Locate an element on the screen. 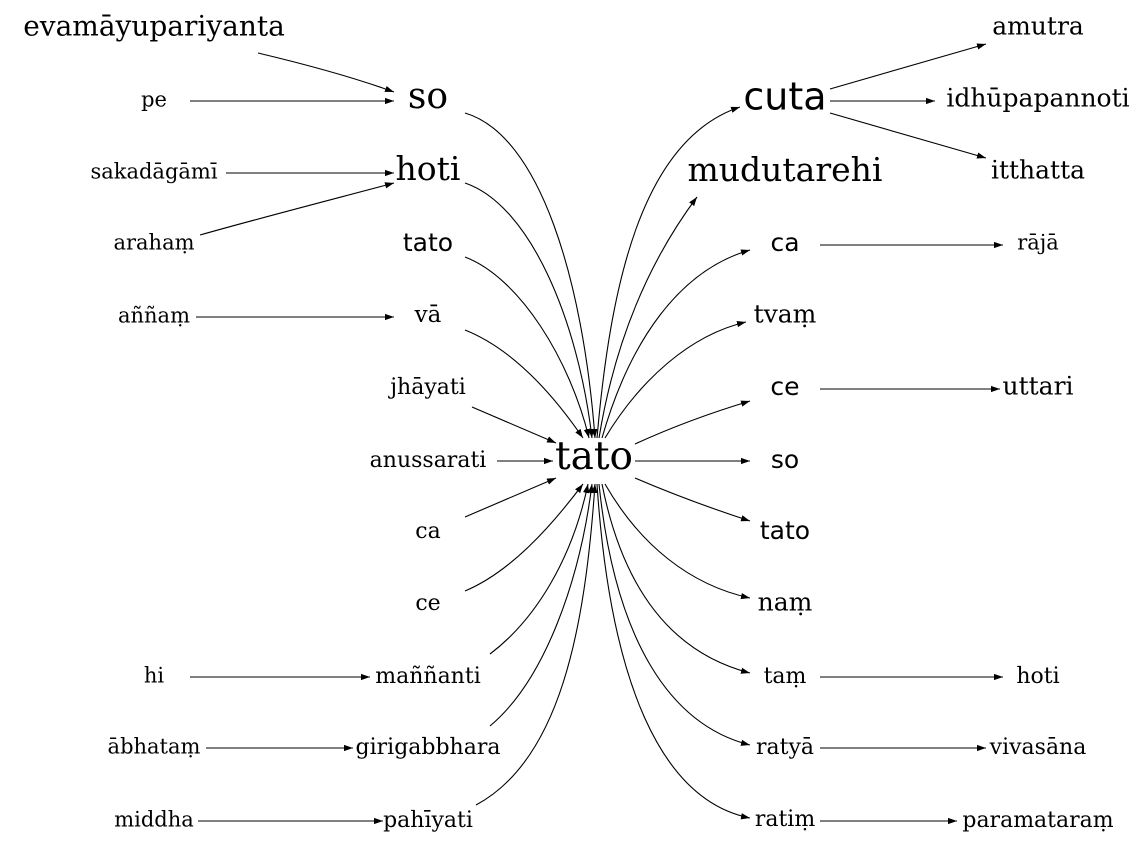 Image resolution: width=1148 pixels, height=851 pixels. edge-hoti-tato is located at coordinates (529, 310).